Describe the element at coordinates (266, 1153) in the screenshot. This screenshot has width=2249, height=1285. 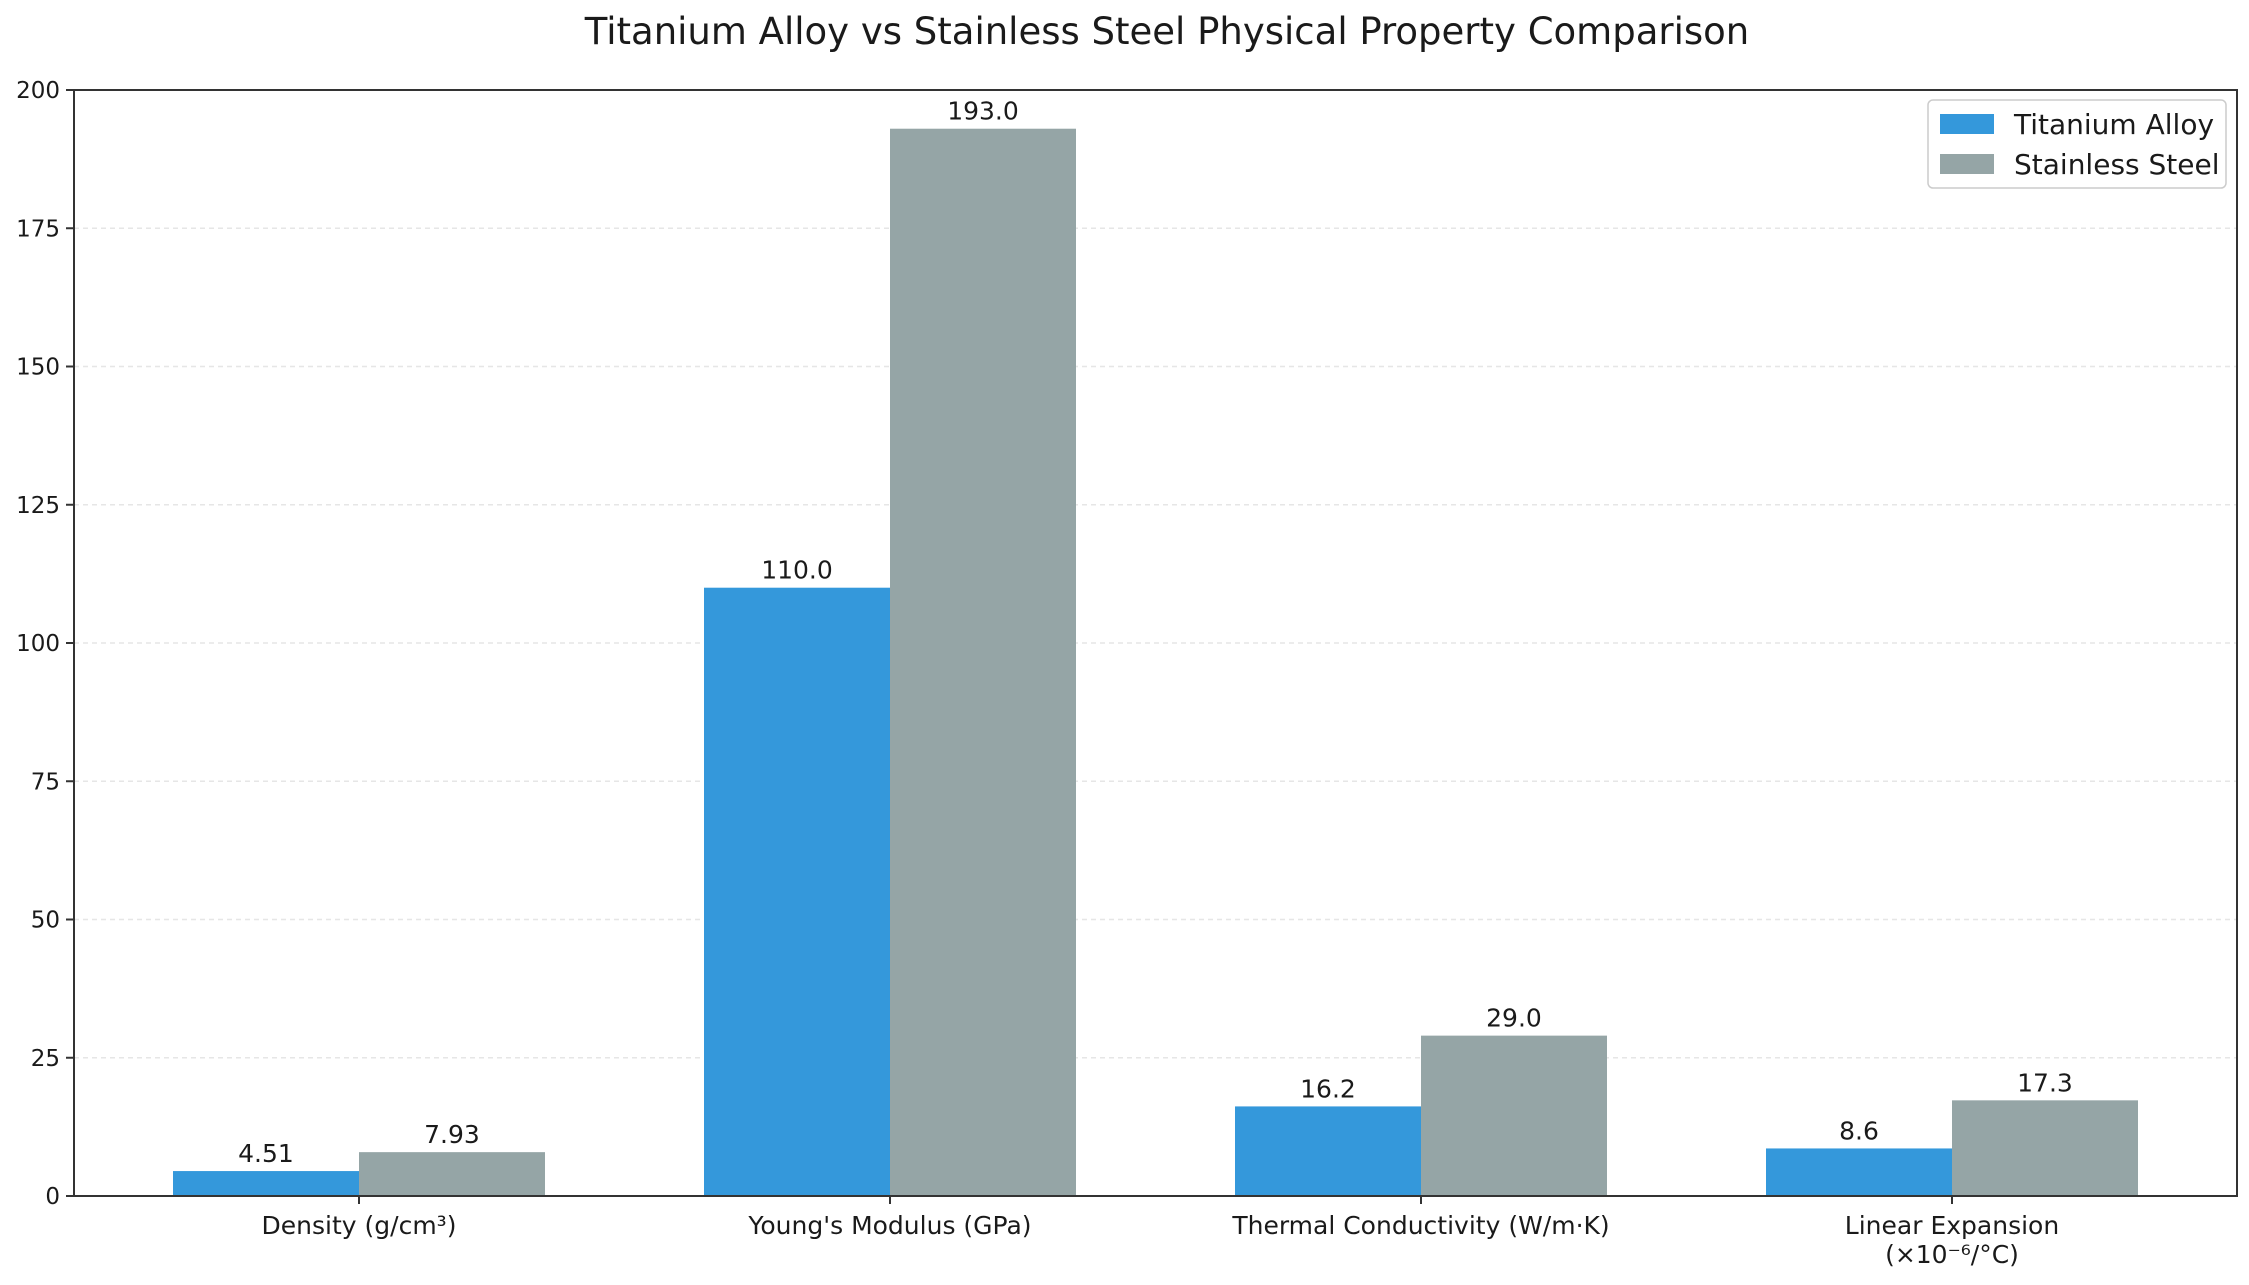
I see `bar-value-label: 4.51` at that location.